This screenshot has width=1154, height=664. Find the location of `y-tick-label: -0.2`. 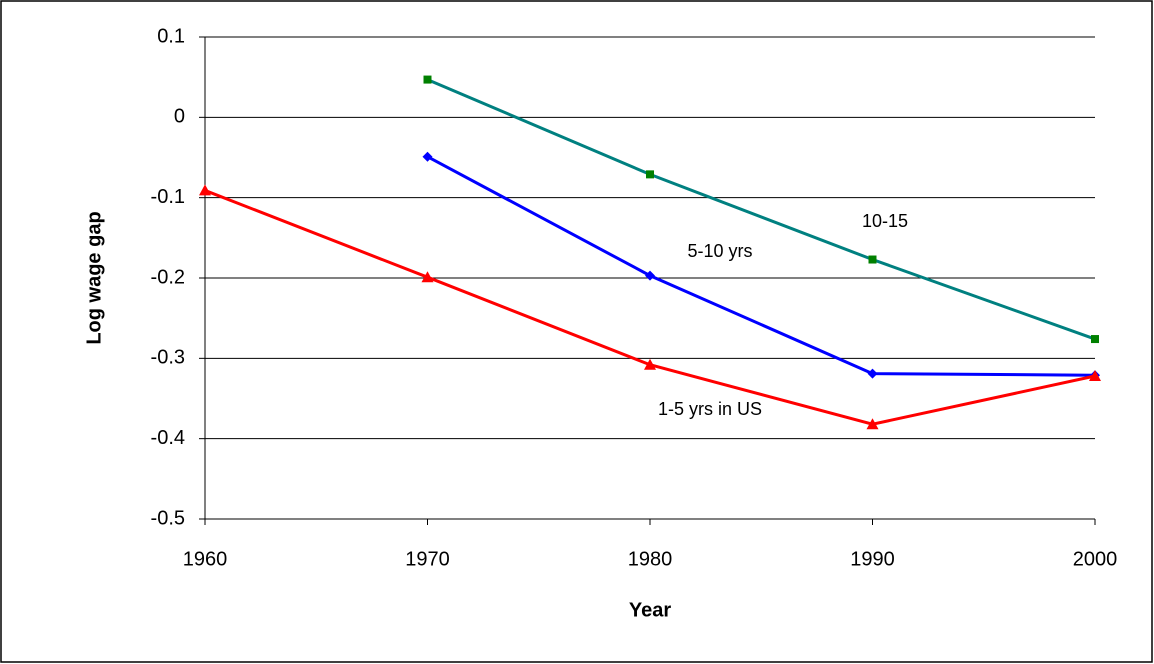

y-tick-label: -0.2 is located at coordinates (168, 277).